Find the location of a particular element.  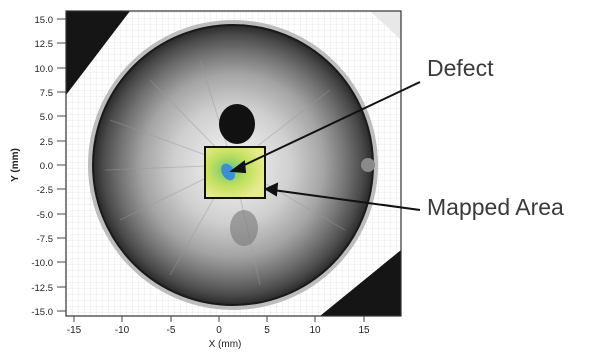

y-tick-label: -12.5 is located at coordinates (42, 288).